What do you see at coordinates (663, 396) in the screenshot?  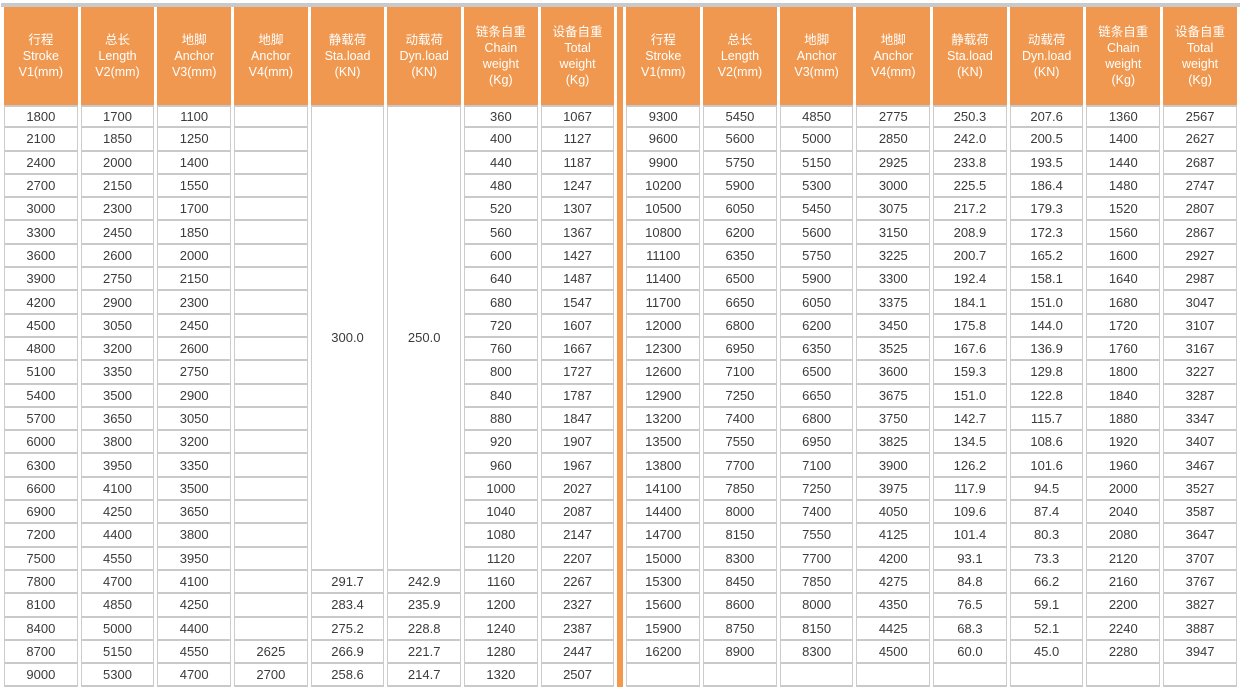 I see `table-cell: 12900` at bounding box center [663, 396].